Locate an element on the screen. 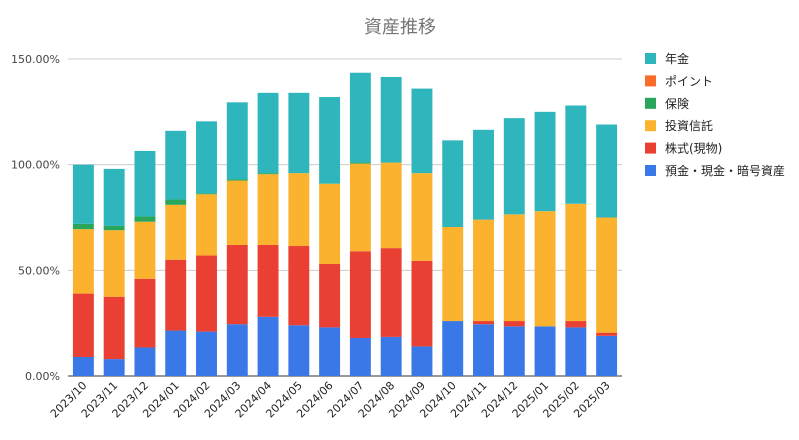 The image size is (799, 440). legend-label: 年金 is located at coordinates (677, 58).